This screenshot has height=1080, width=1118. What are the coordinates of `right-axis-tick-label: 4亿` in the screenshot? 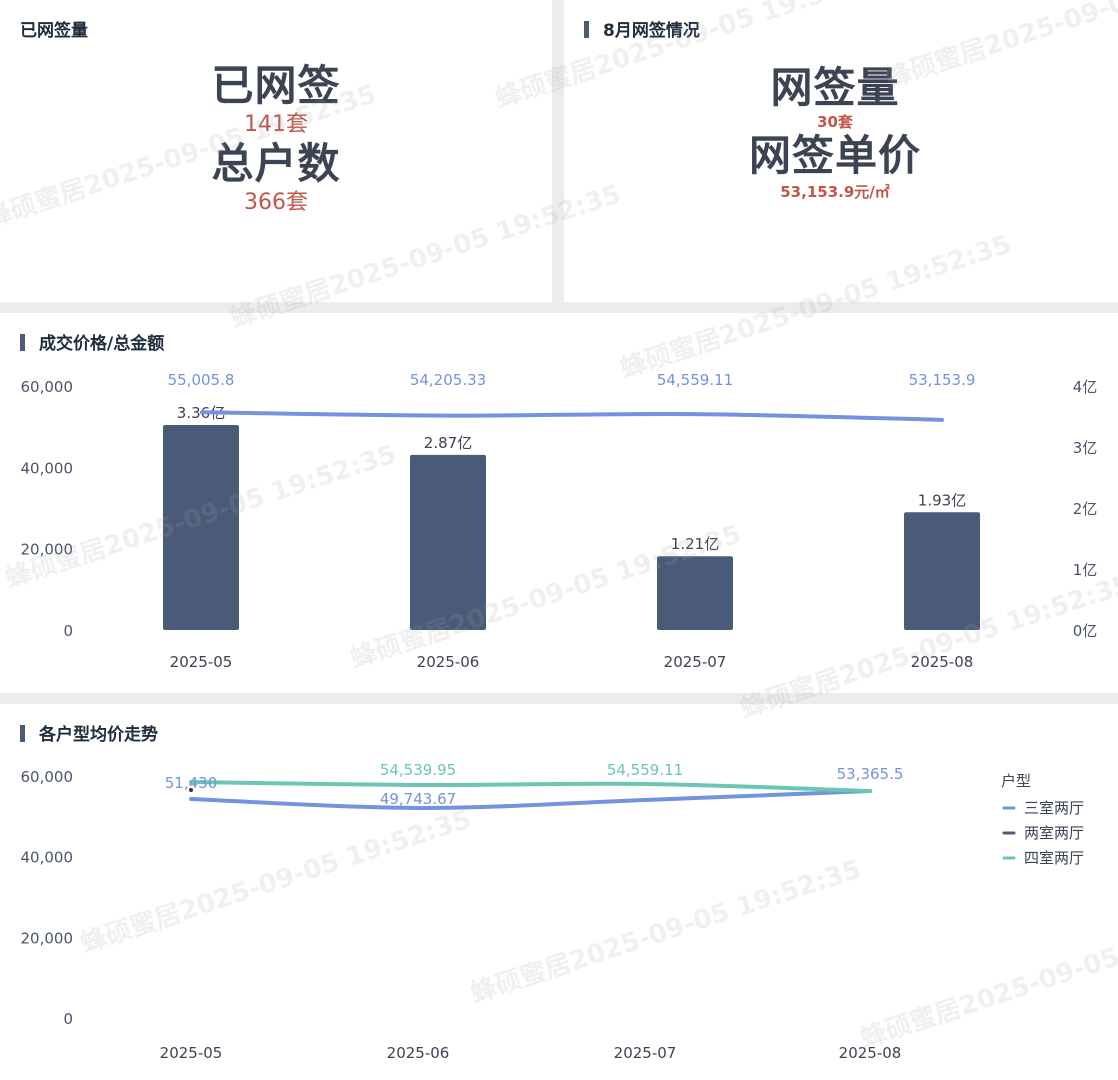 It's located at (1085, 387).